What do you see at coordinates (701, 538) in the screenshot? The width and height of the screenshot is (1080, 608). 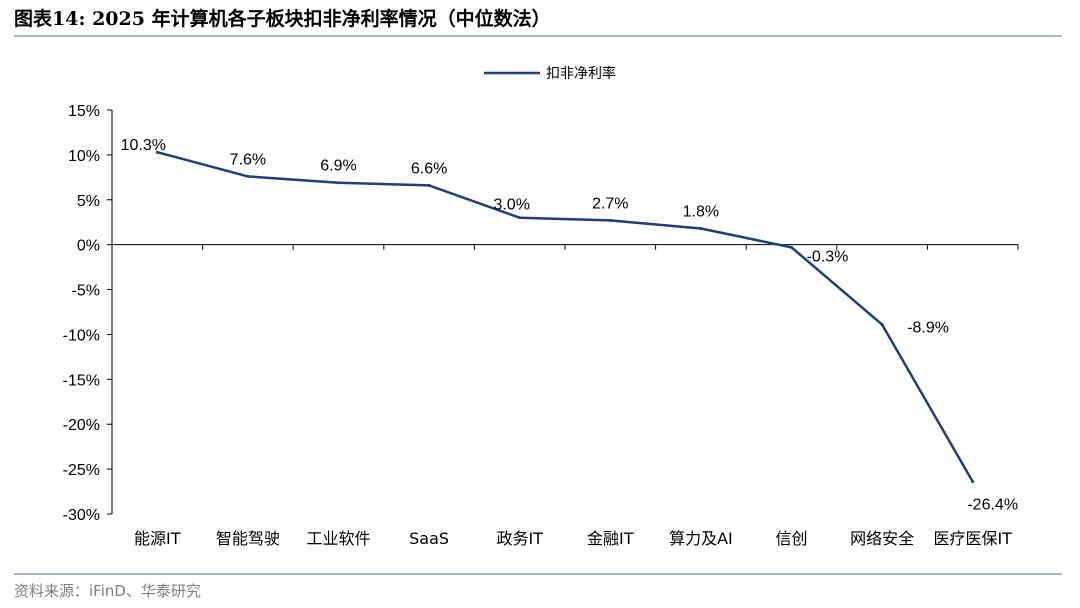 I see `x-category-label: 算力及AI` at bounding box center [701, 538].